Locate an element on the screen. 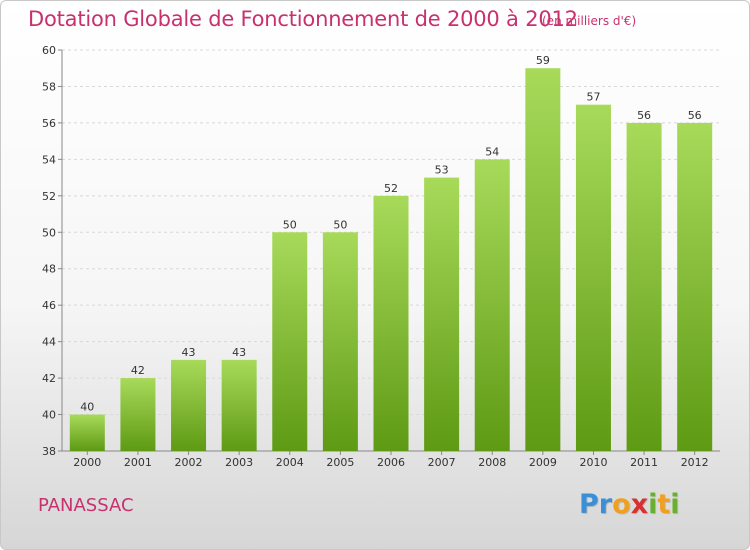 Image resolution: width=750 pixels, height=550 pixels. x-tick-label: 2006 is located at coordinates (391, 462).